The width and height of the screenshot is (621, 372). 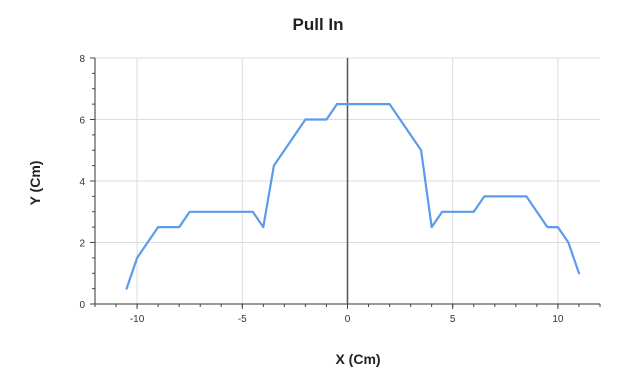 I want to click on x-tick-label: 10, so click(x=558, y=319).